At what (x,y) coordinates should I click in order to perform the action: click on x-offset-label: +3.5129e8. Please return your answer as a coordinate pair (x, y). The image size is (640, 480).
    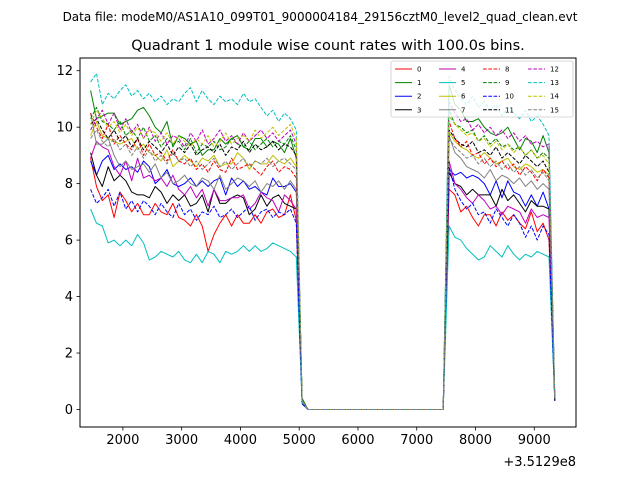
    Looking at the image, I should click on (539, 462).